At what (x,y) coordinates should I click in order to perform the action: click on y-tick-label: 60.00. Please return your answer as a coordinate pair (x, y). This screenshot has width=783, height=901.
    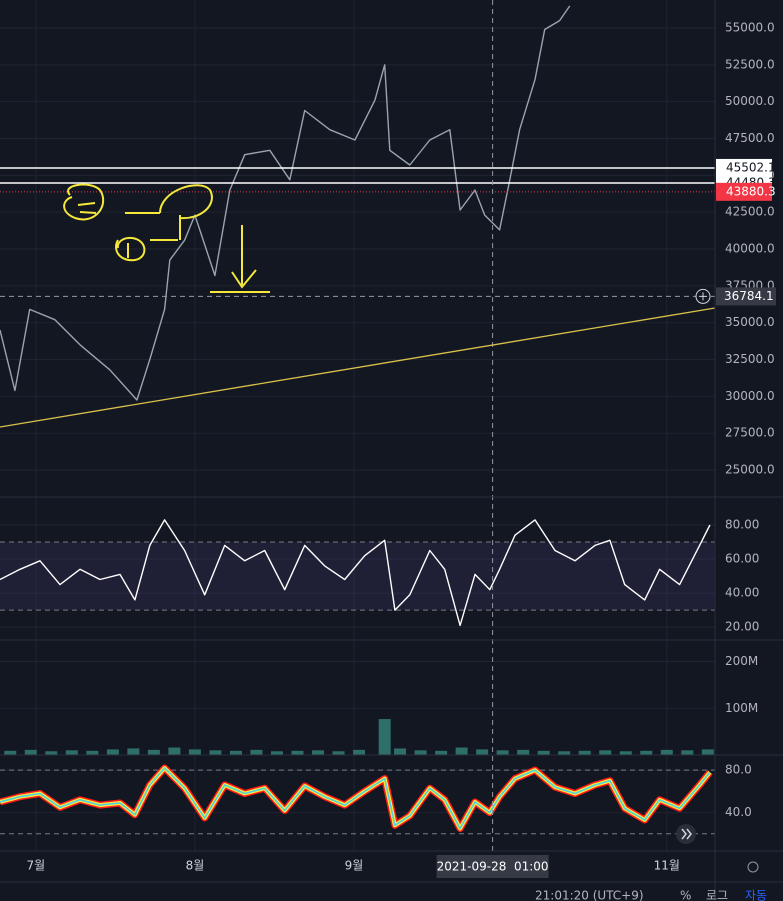
    Looking at the image, I should click on (742, 559).